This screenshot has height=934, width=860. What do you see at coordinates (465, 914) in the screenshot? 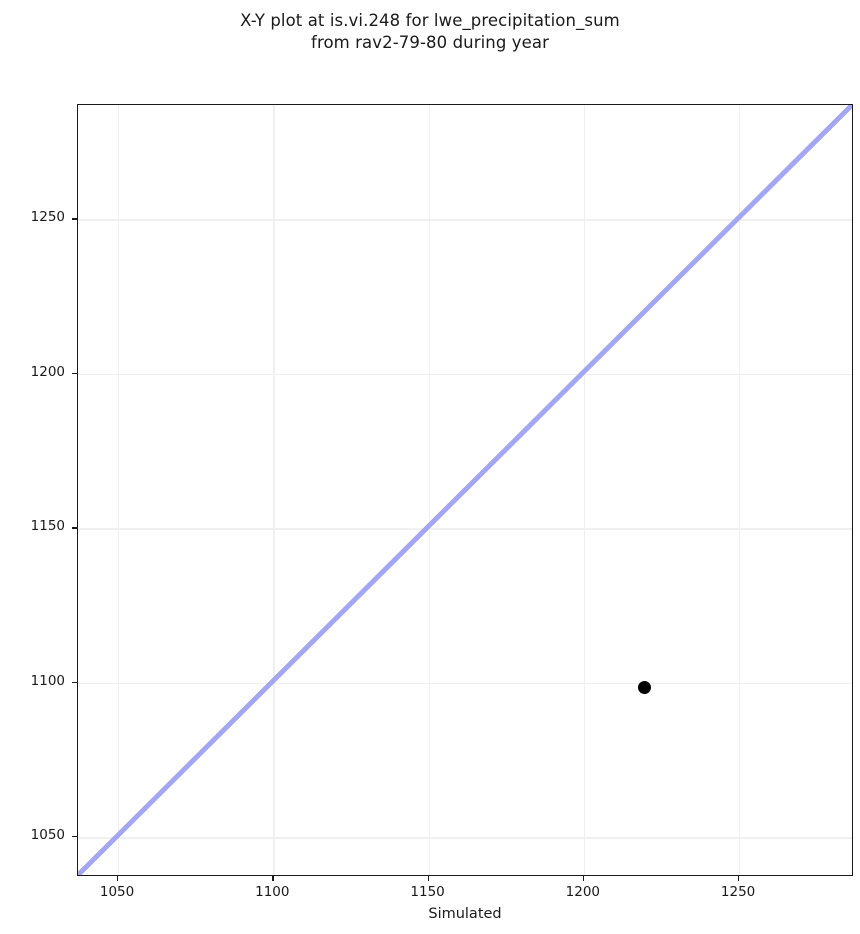
I see `x-axis-label: Simulated` at bounding box center [465, 914].